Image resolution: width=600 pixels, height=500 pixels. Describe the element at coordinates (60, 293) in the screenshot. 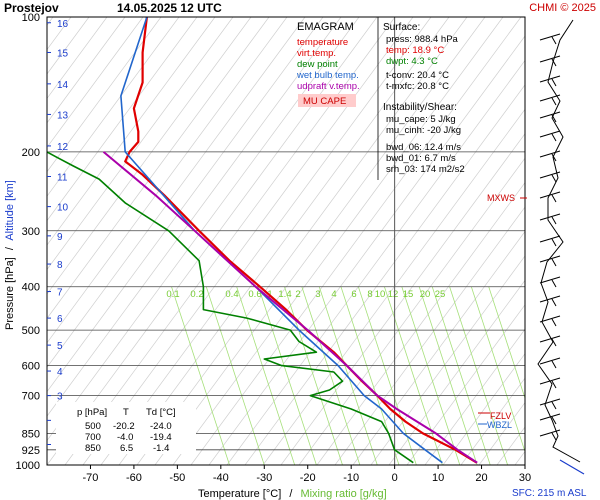

I see `altitude-tick-label: 7` at that location.